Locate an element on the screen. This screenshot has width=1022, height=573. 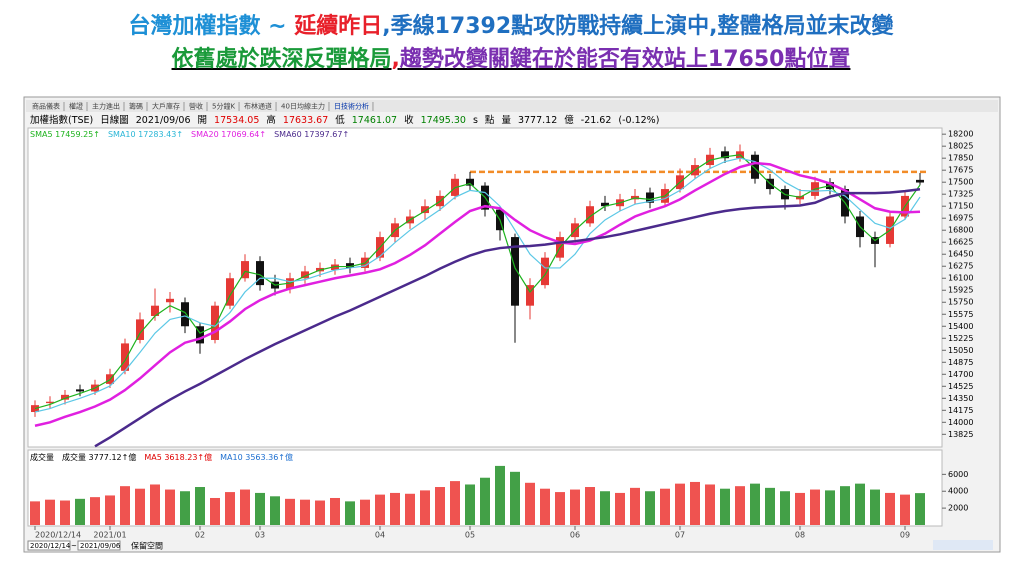
tab: 布林通道 is located at coordinates (258, 106).